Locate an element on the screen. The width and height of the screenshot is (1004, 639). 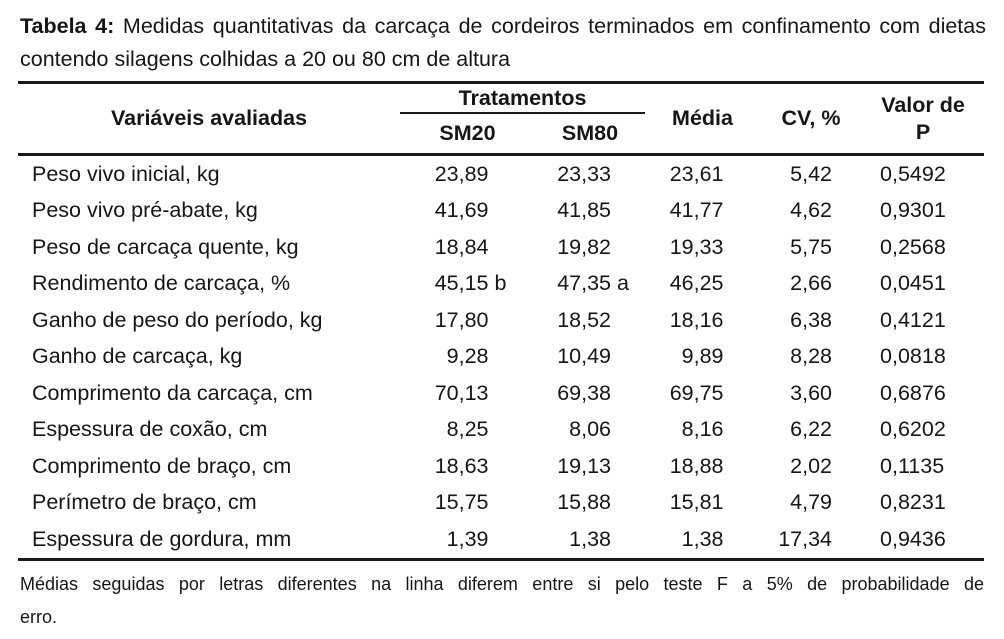
value-cell: 15,75 is located at coordinates (461, 502).